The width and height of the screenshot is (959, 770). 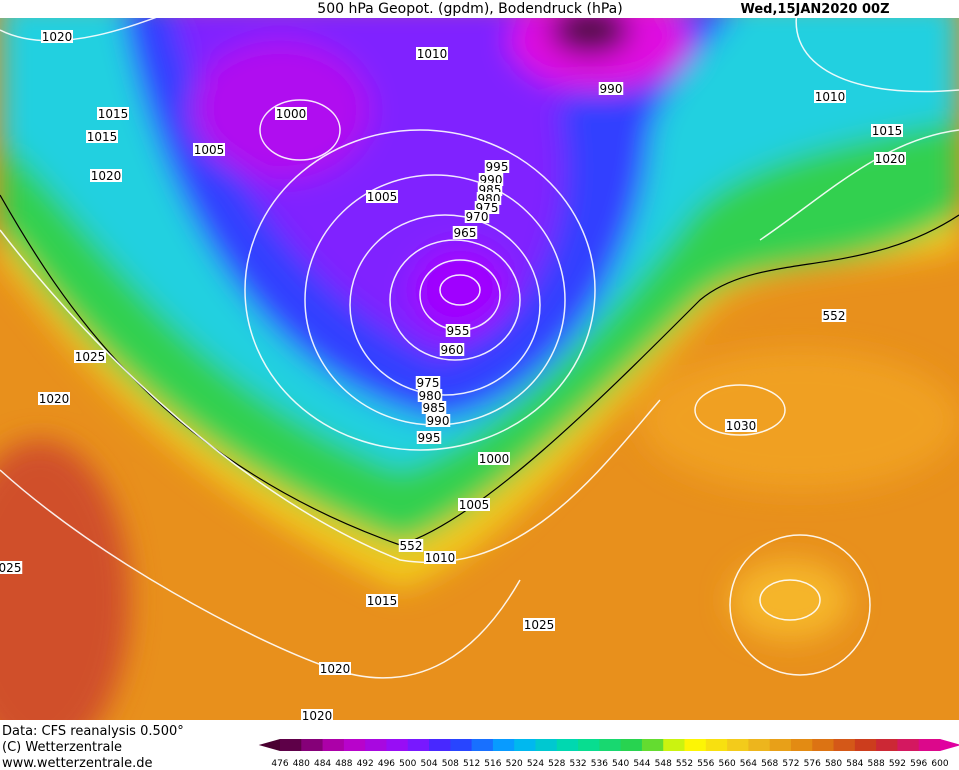 What do you see at coordinates (939, 764) in the screenshot?
I see `scale-label: 600` at bounding box center [939, 764].